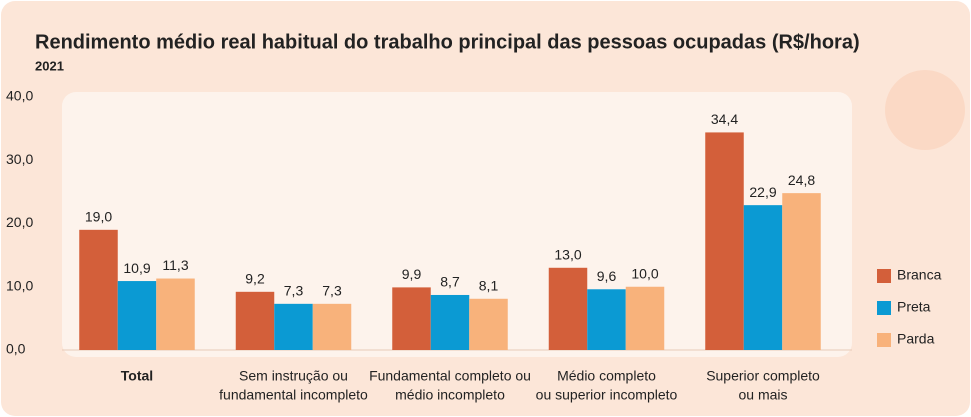 This screenshot has height=417, width=971. What do you see at coordinates (724, 119) in the screenshot?
I see `data-label: 34,4` at bounding box center [724, 119].